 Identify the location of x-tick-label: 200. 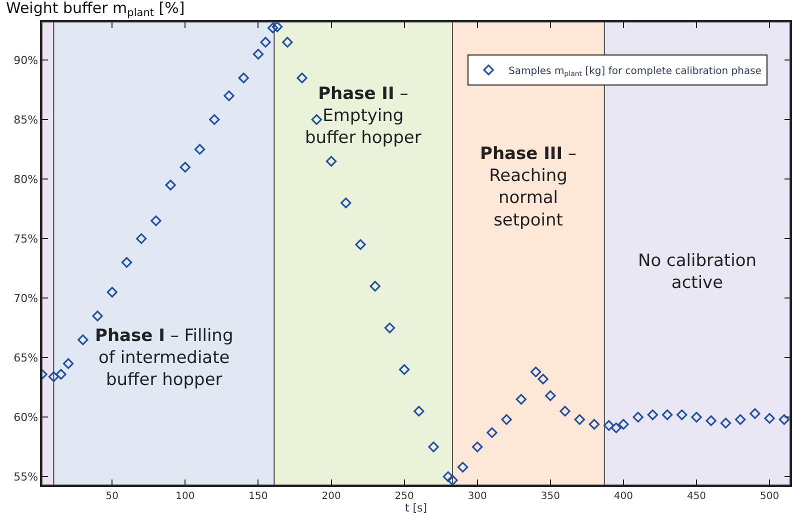
(331, 496).